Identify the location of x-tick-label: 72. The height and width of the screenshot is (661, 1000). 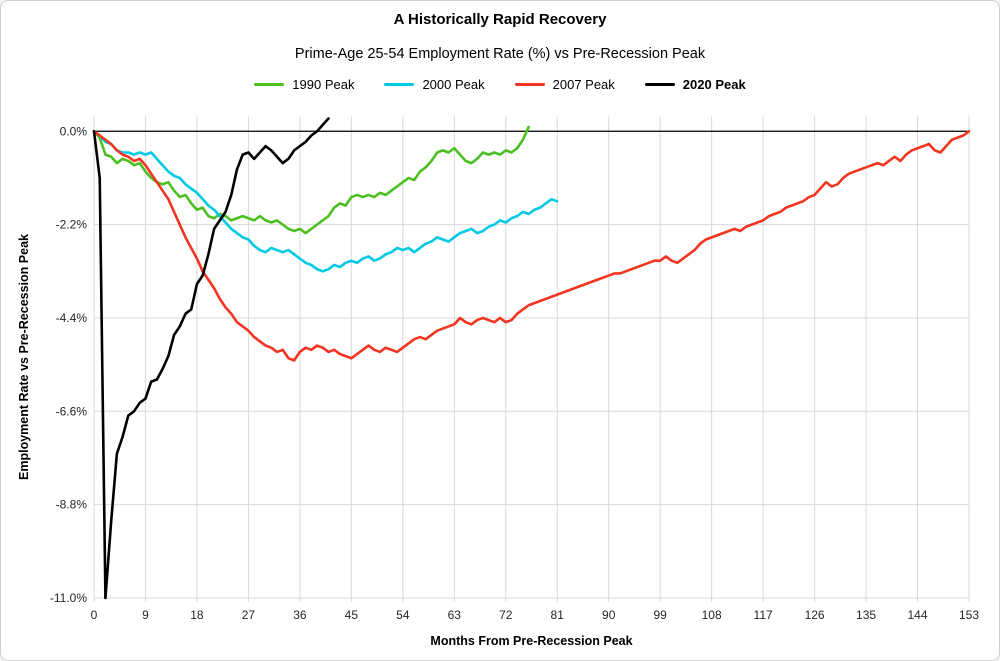
(506, 615).